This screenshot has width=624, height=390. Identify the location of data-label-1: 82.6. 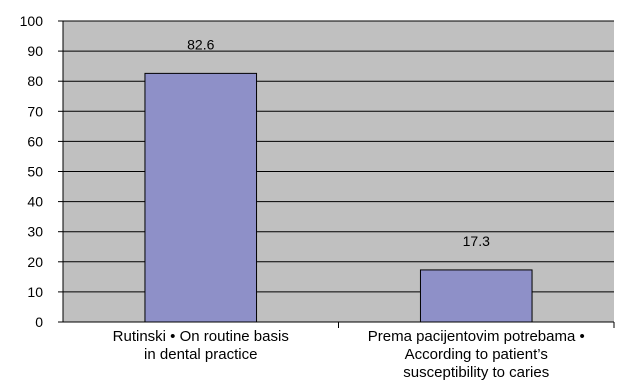
(200, 44).